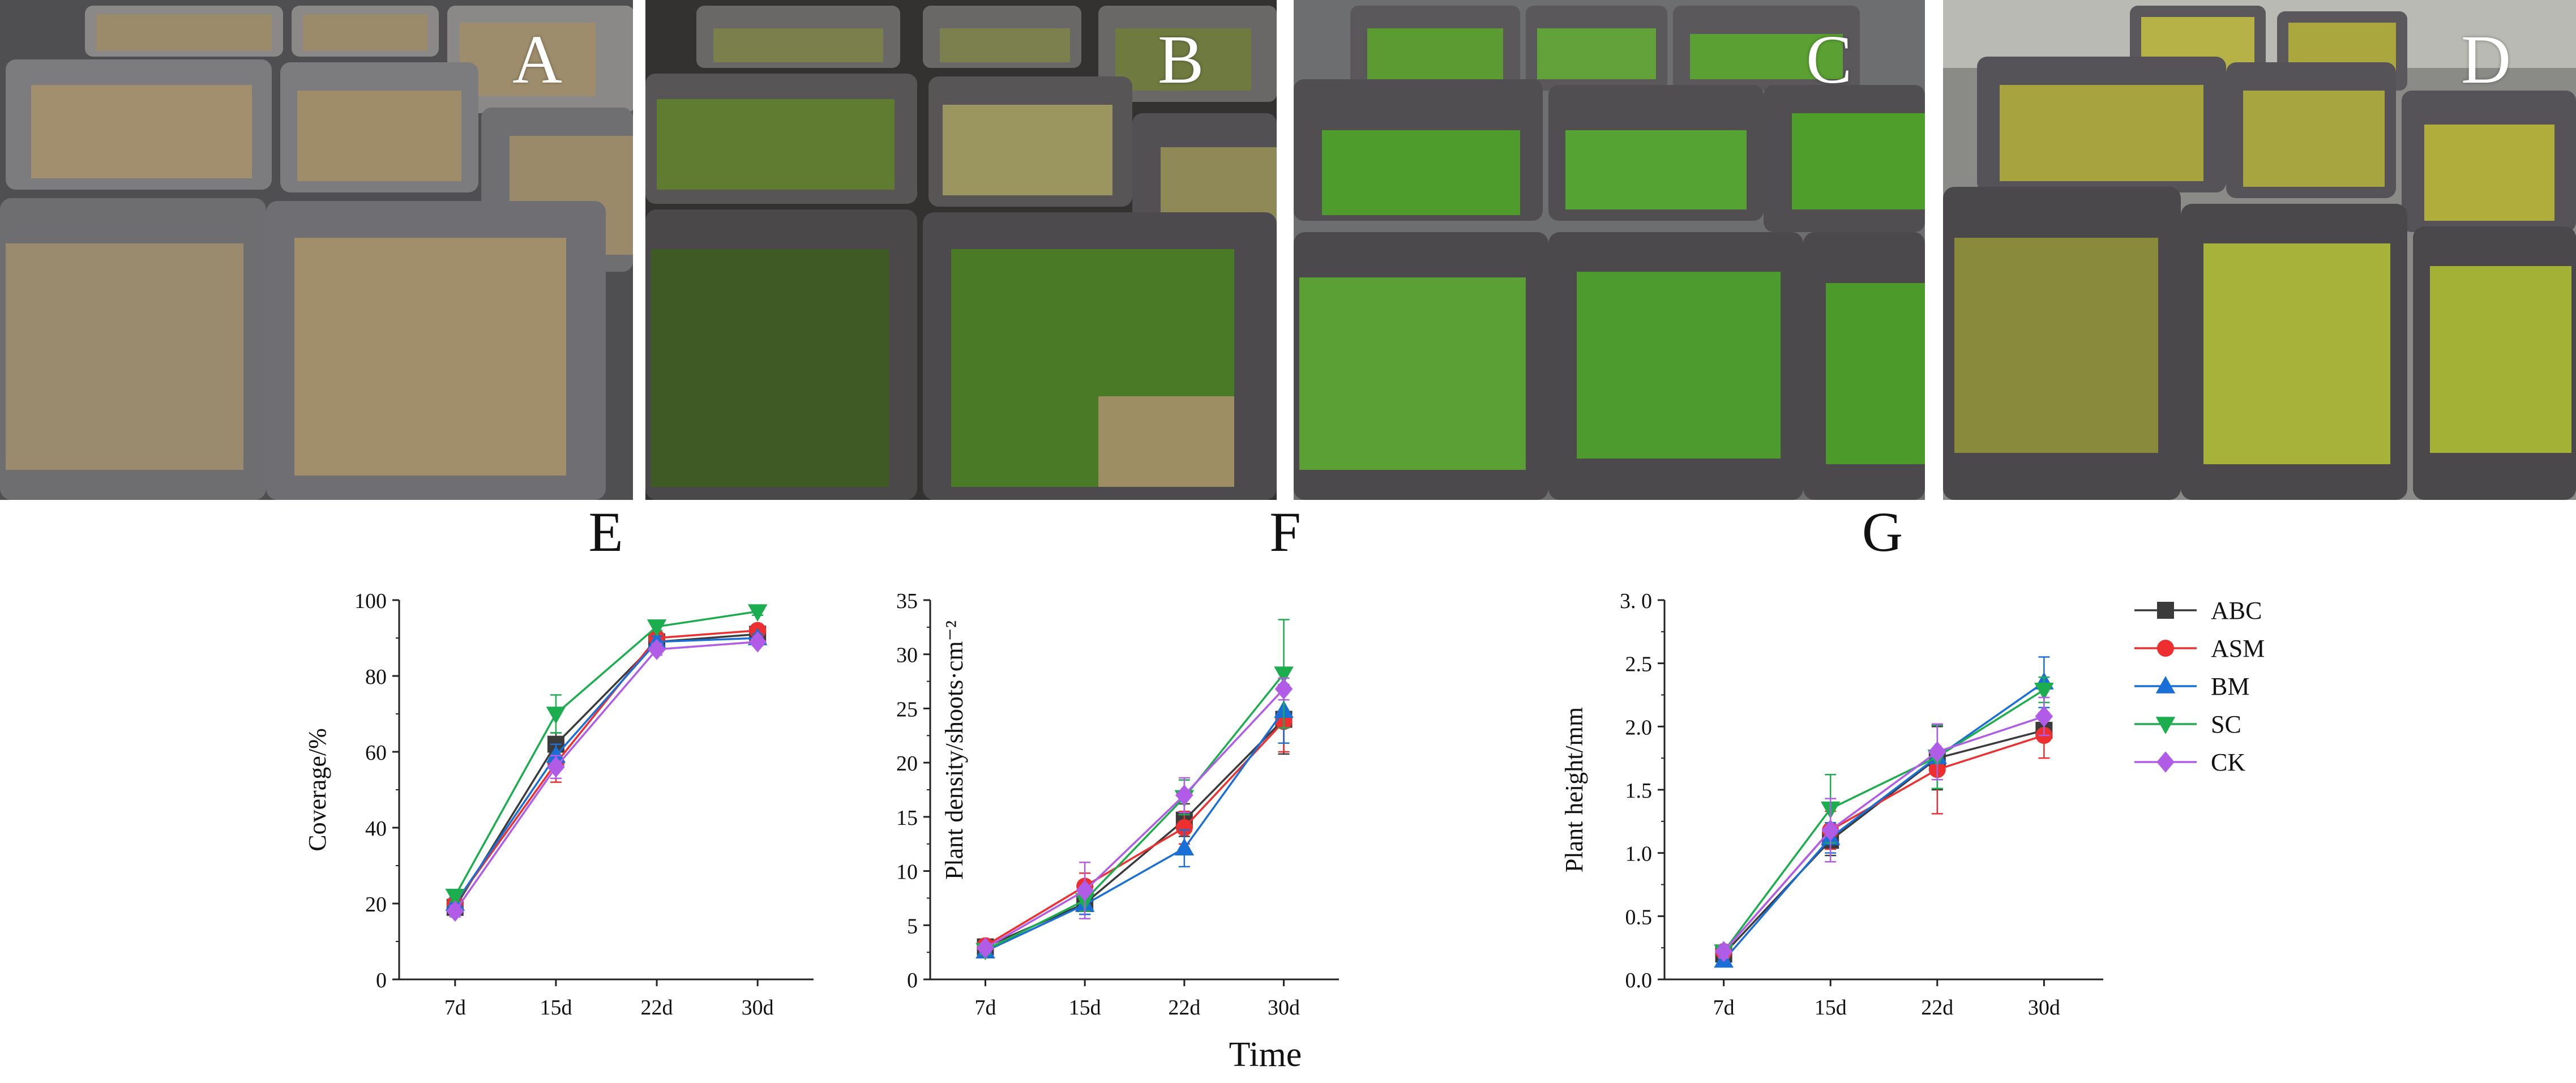 The height and width of the screenshot is (1083, 2576). What do you see at coordinates (2236, 610) in the screenshot?
I see `legend-label: ABC` at bounding box center [2236, 610].